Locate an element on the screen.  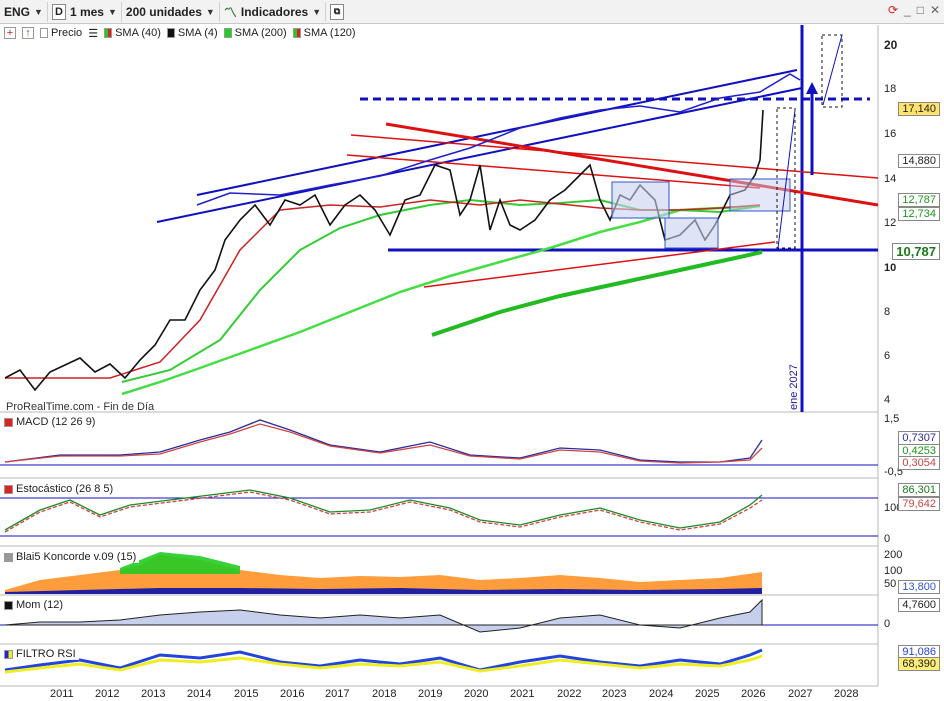
stoch-tag-1: 86,301 is located at coordinates (919, 490).